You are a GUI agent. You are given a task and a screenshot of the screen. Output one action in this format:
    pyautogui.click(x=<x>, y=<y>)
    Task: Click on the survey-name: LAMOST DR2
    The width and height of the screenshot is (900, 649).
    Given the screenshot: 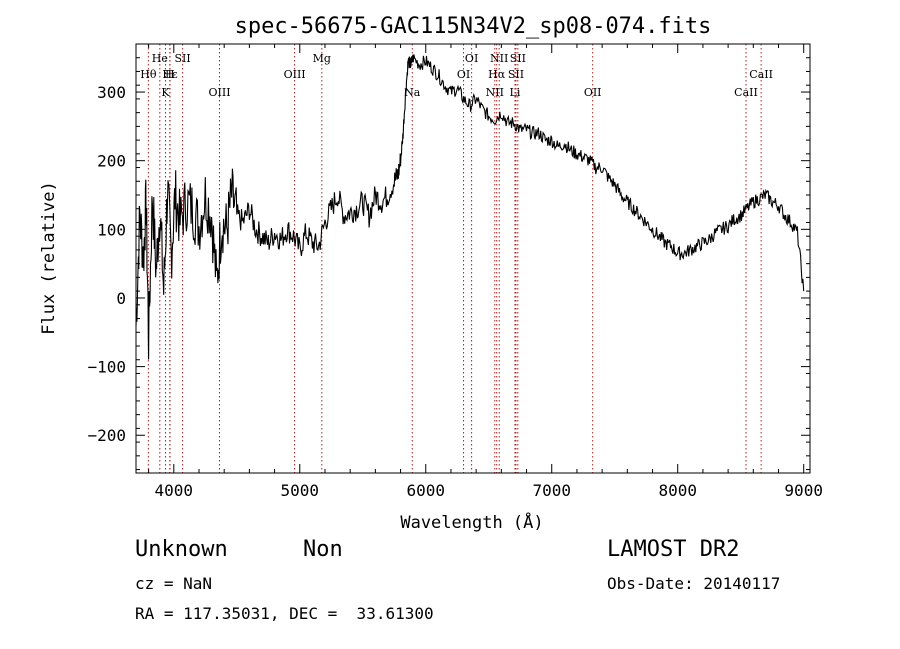 What is the action you would take?
    pyautogui.click(x=673, y=549)
    